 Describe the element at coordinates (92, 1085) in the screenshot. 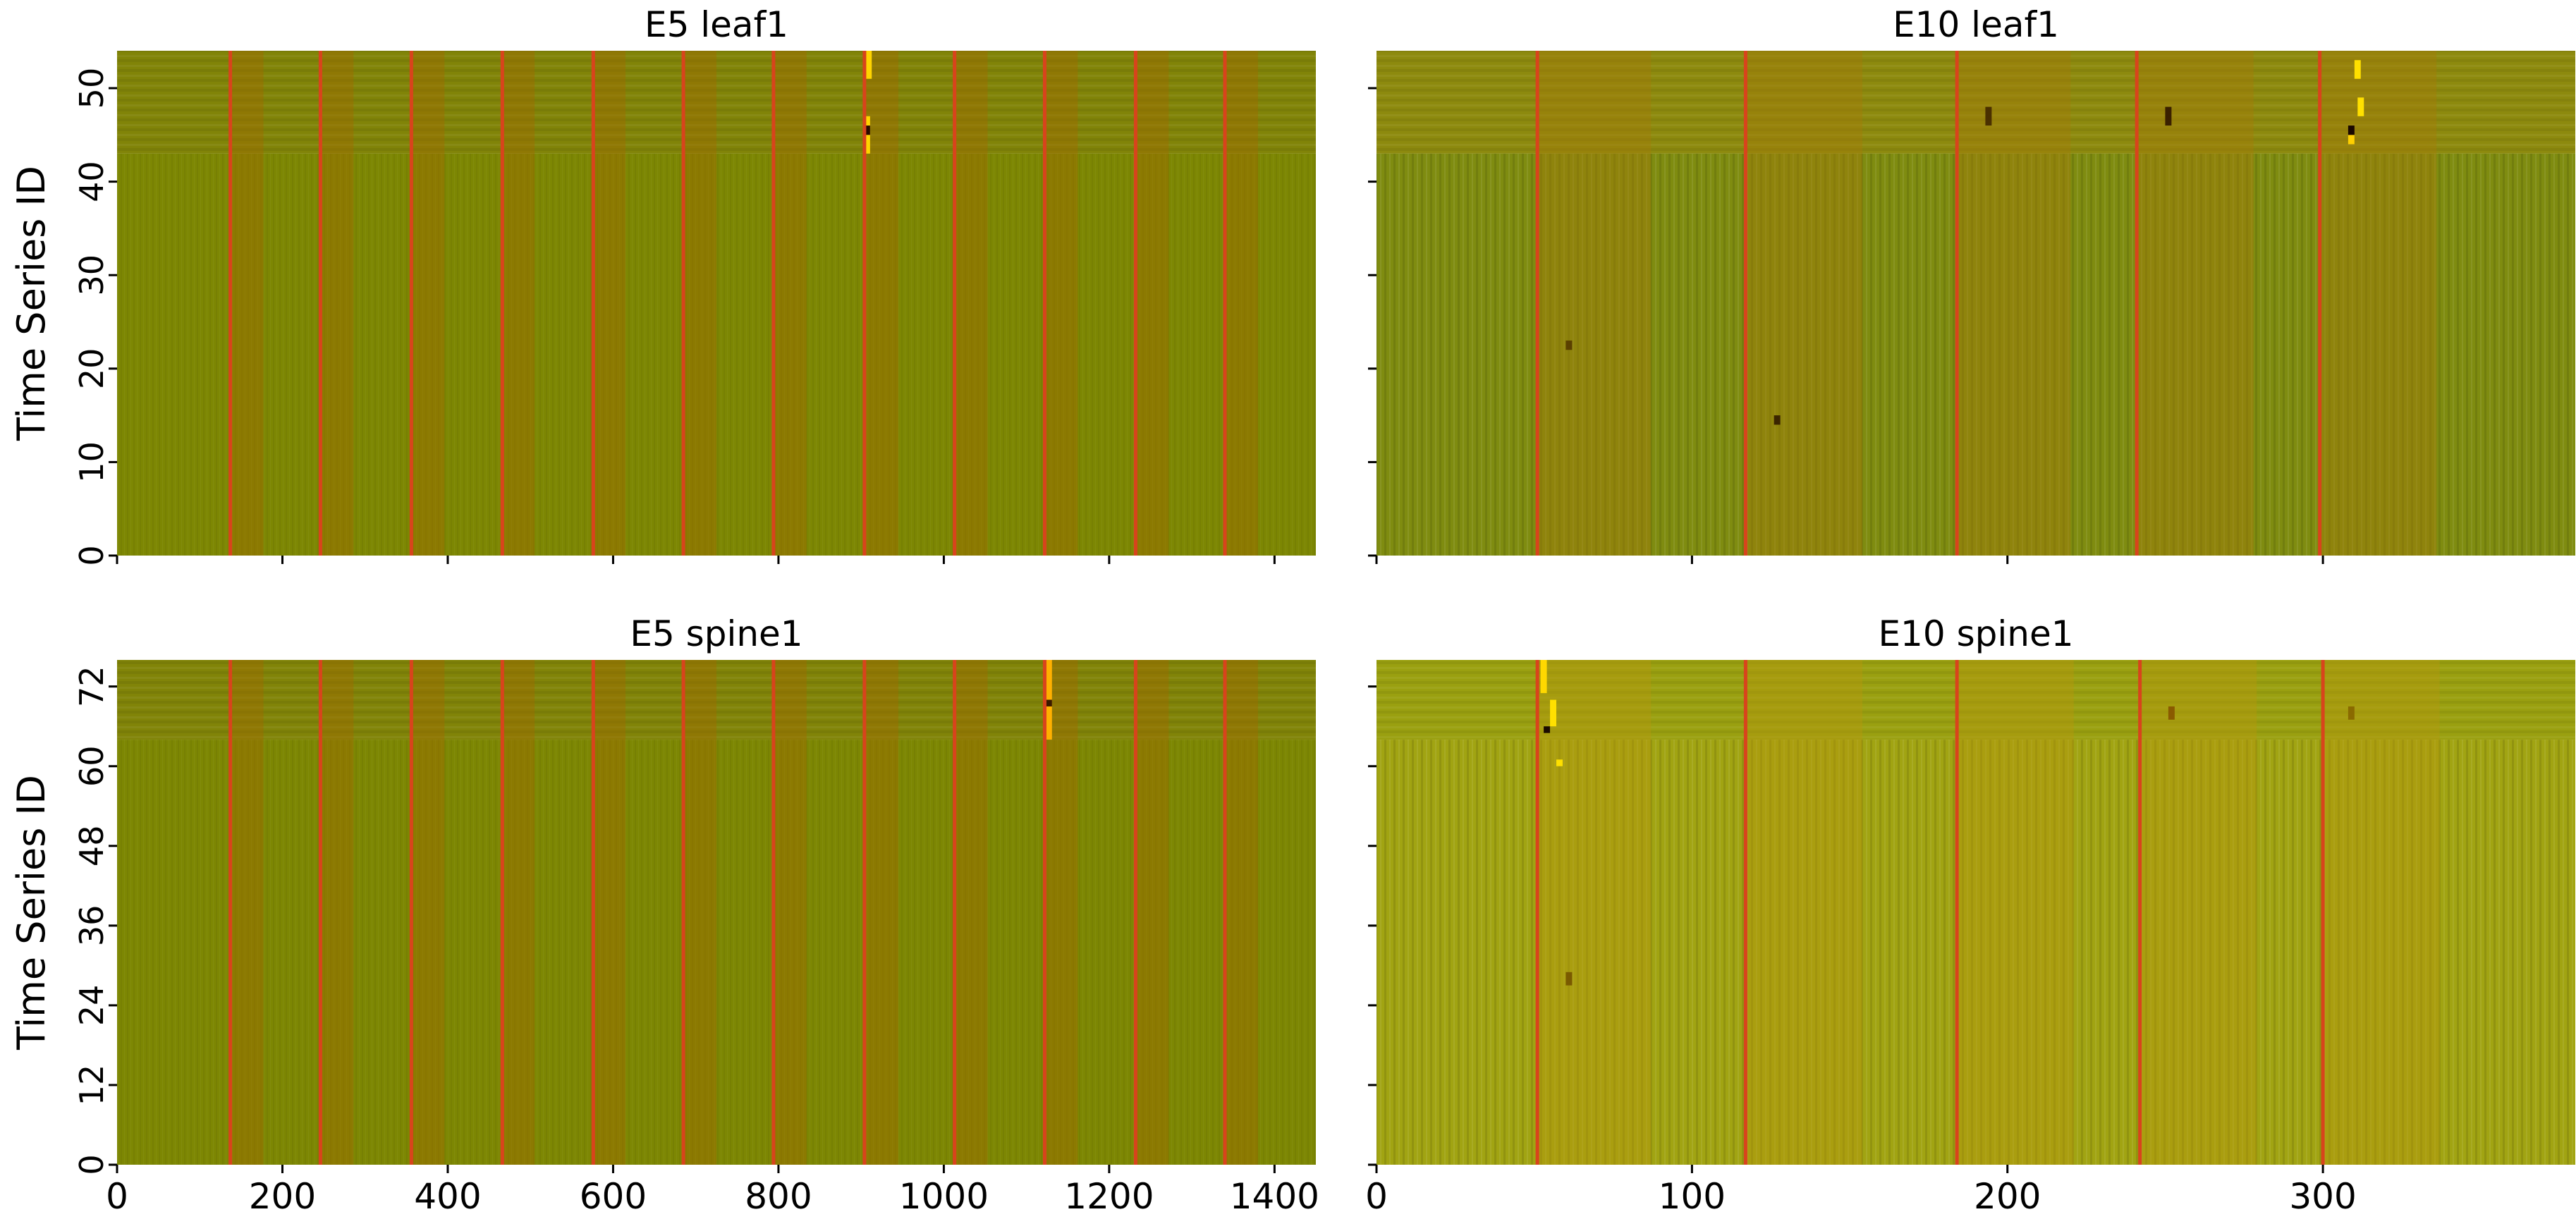

I see `ytick-label: 12` at that location.